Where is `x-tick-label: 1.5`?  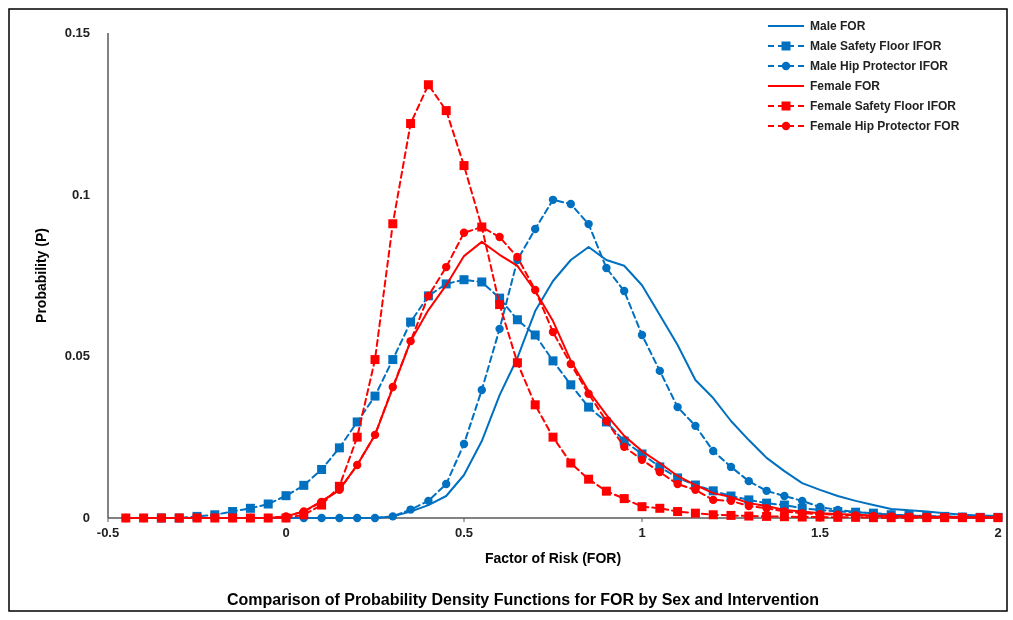 x-tick-label: 1.5 is located at coordinates (820, 532).